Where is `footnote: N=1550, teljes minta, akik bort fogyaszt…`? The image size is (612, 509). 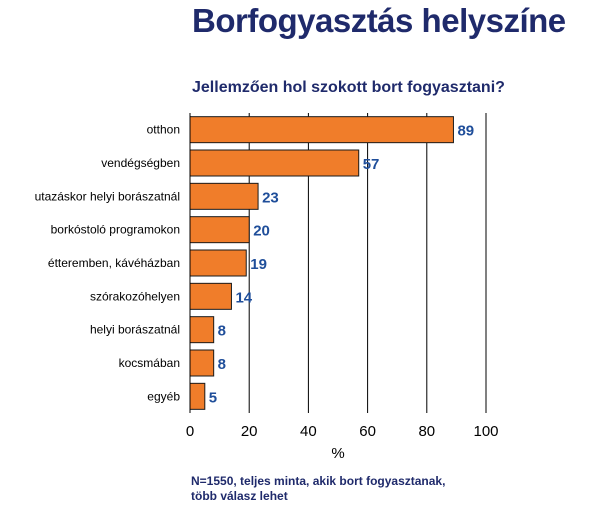 footnote: N=1550, teljes minta, akik bort fogyaszt… is located at coordinates (318, 489).